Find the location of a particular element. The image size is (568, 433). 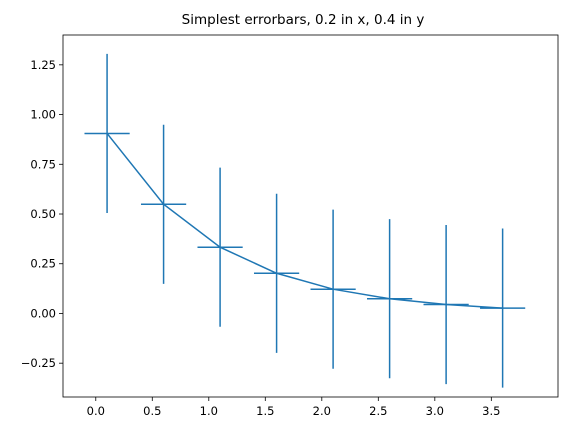

y-tick-label: 1.00 is located at coordinates (43, 115).